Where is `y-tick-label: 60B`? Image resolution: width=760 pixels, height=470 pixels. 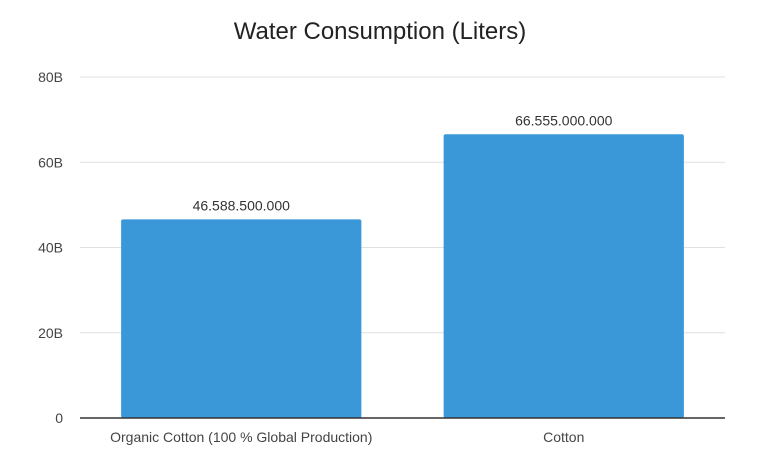 y-tick-label: 60B is located at coordinates (50, 162).